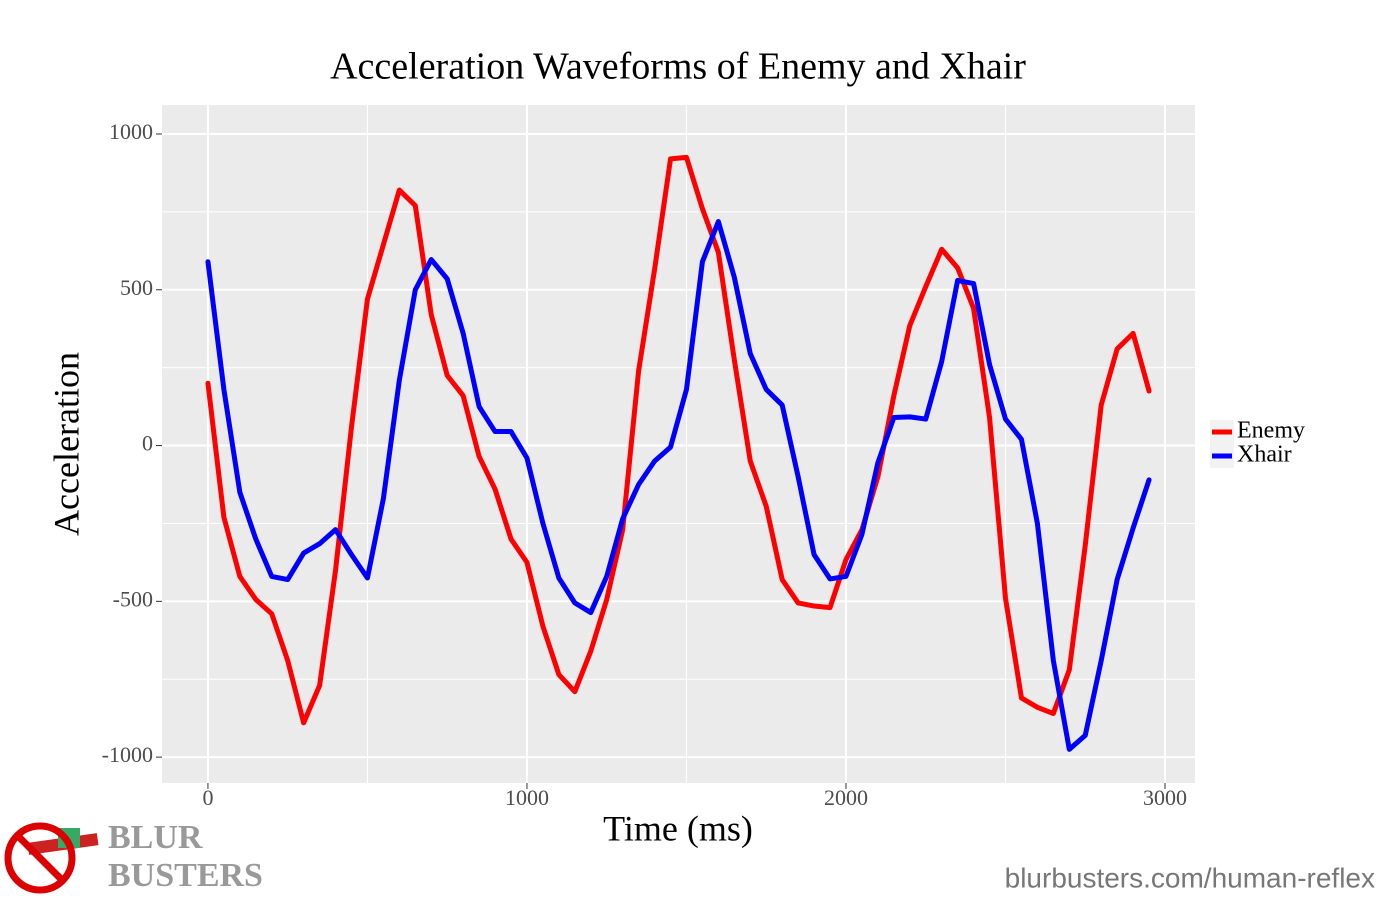 The width and height of the screenshot is (1380, 900). What do you see at coordinates (1271, 431) in the screenshot?
I see `legend-label: Enemy` at bounding box center [1271, 431].